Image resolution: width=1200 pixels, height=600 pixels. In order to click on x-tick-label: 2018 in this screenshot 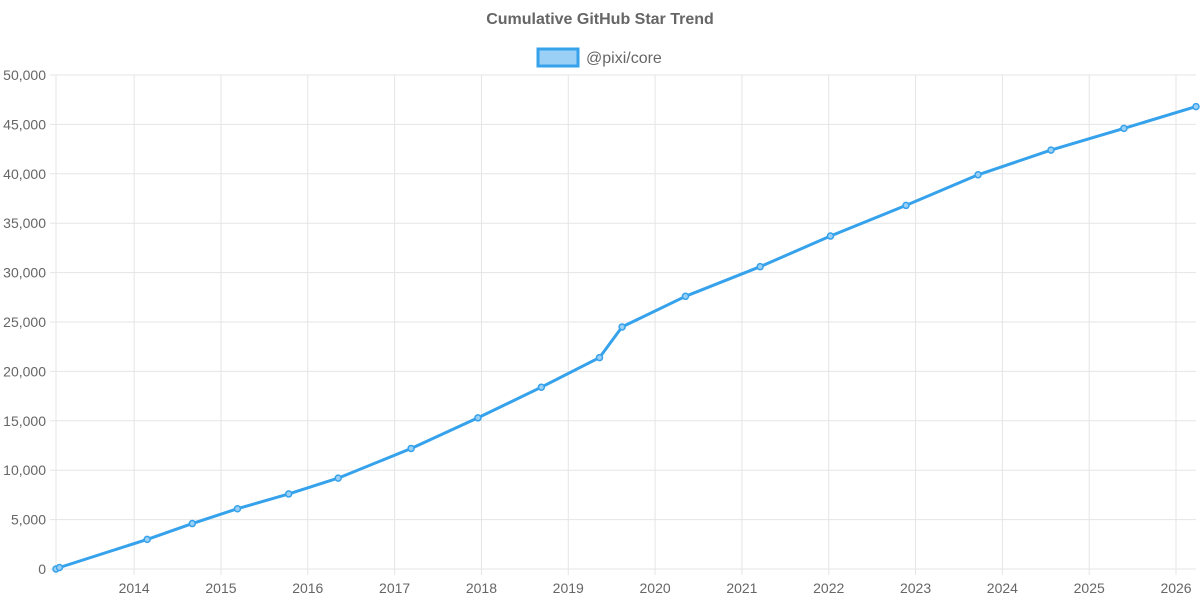, I will do `click(481, 588)`.